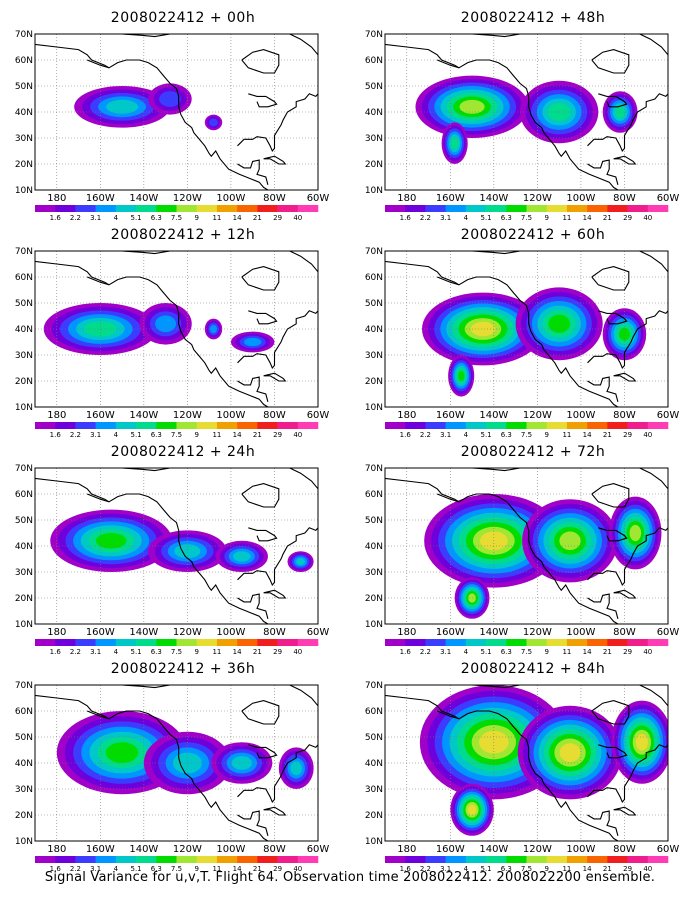  Describe the element at coordinates (607, 868) in the screenshot. I see `colorbar-label: 21` at that location.